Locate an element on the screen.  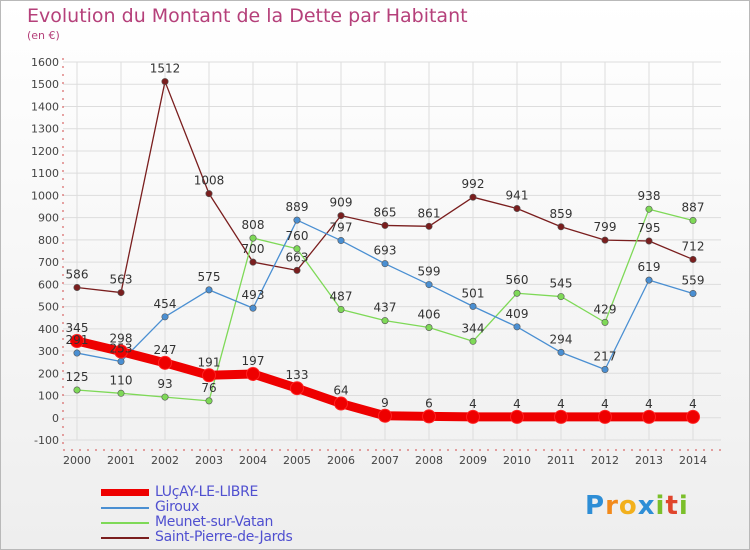
legend-label: Giroux is located at coordinates (177, 507).